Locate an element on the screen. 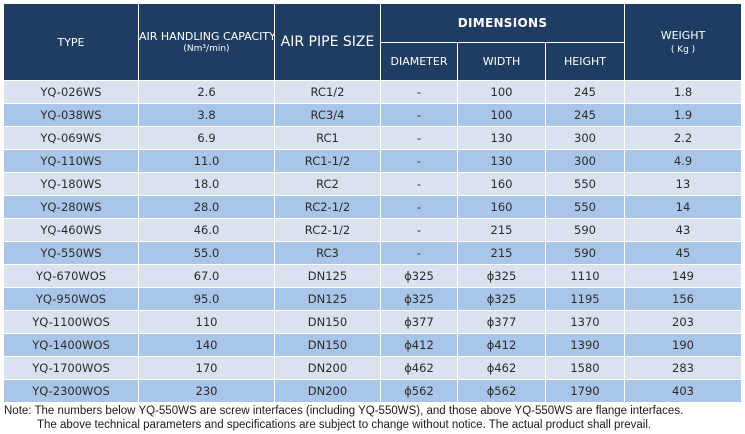  table-row: YQ-180WS 18.0 RC2-160 550 13 is located at coordinates (372, 184).